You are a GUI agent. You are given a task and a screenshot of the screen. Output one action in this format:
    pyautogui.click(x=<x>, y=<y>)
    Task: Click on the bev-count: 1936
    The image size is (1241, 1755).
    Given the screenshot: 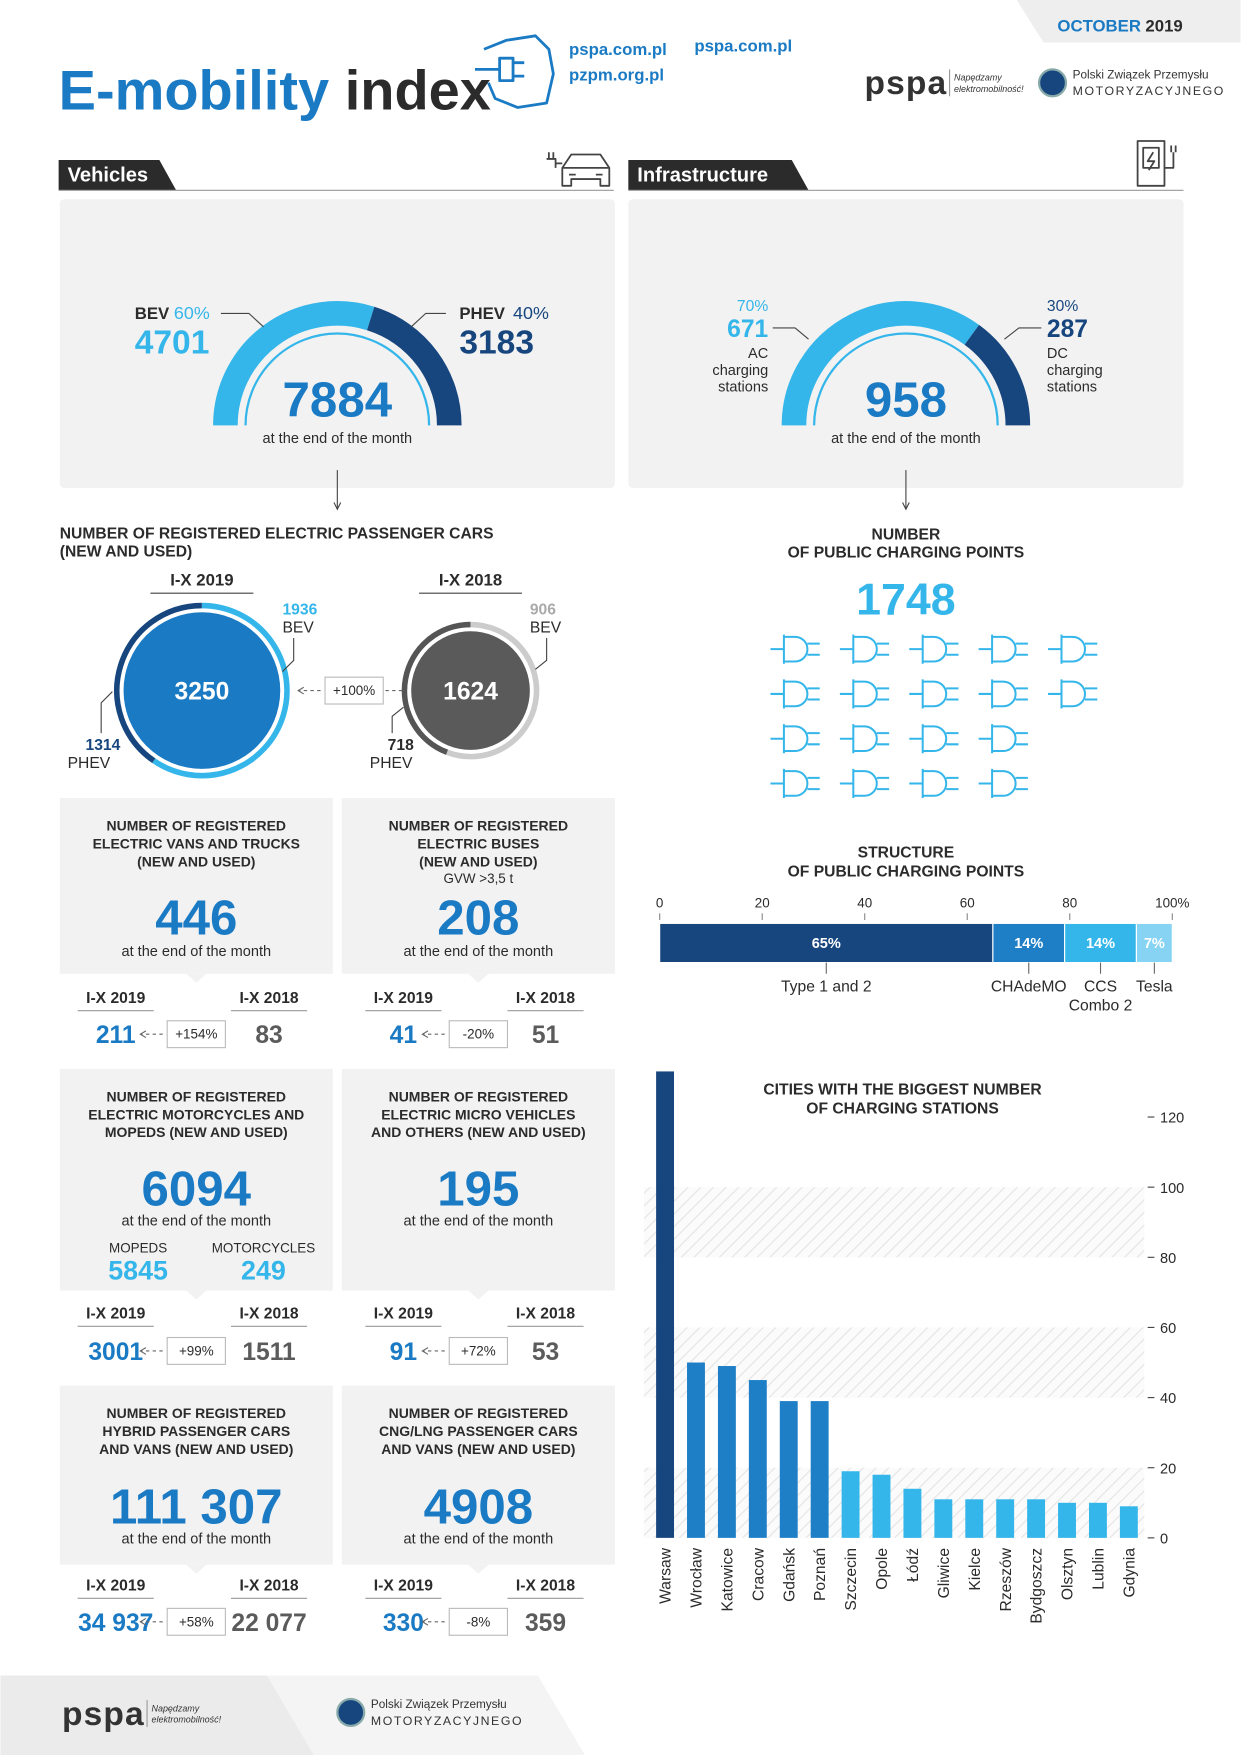 What is the action you would take?
    pyautogui.click(x=299, y=609)
    